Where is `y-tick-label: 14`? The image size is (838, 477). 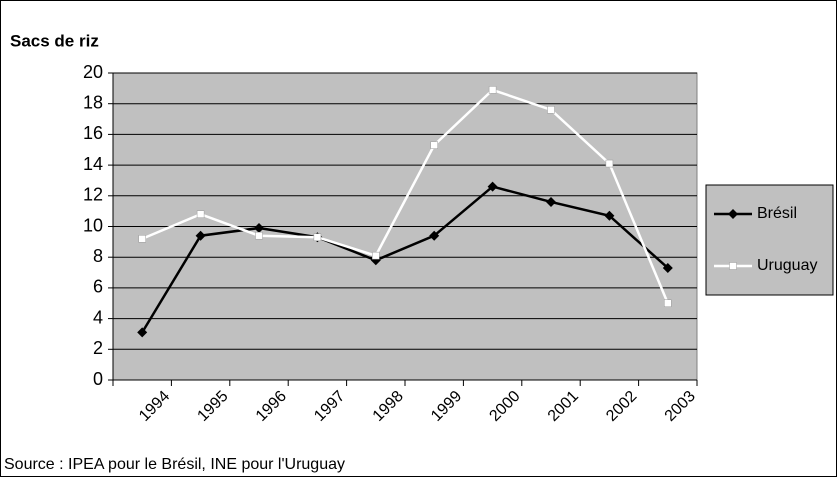 y-tick-label: 14 is located at coordinates (93, 164).